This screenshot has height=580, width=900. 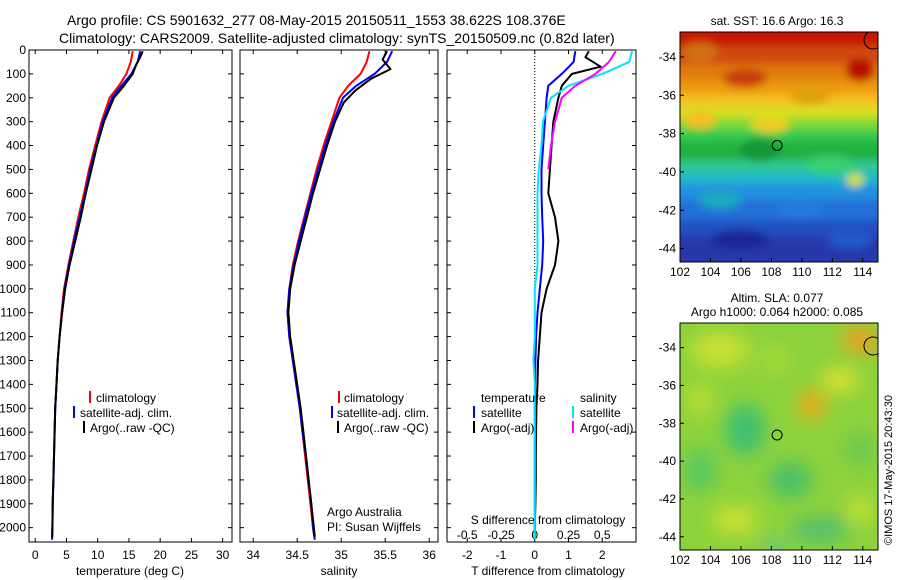 What do you see at coordinates (668, 537) in the screenshot?
I see `map-y-tick-label: -44` at bounding box center [668, 537].